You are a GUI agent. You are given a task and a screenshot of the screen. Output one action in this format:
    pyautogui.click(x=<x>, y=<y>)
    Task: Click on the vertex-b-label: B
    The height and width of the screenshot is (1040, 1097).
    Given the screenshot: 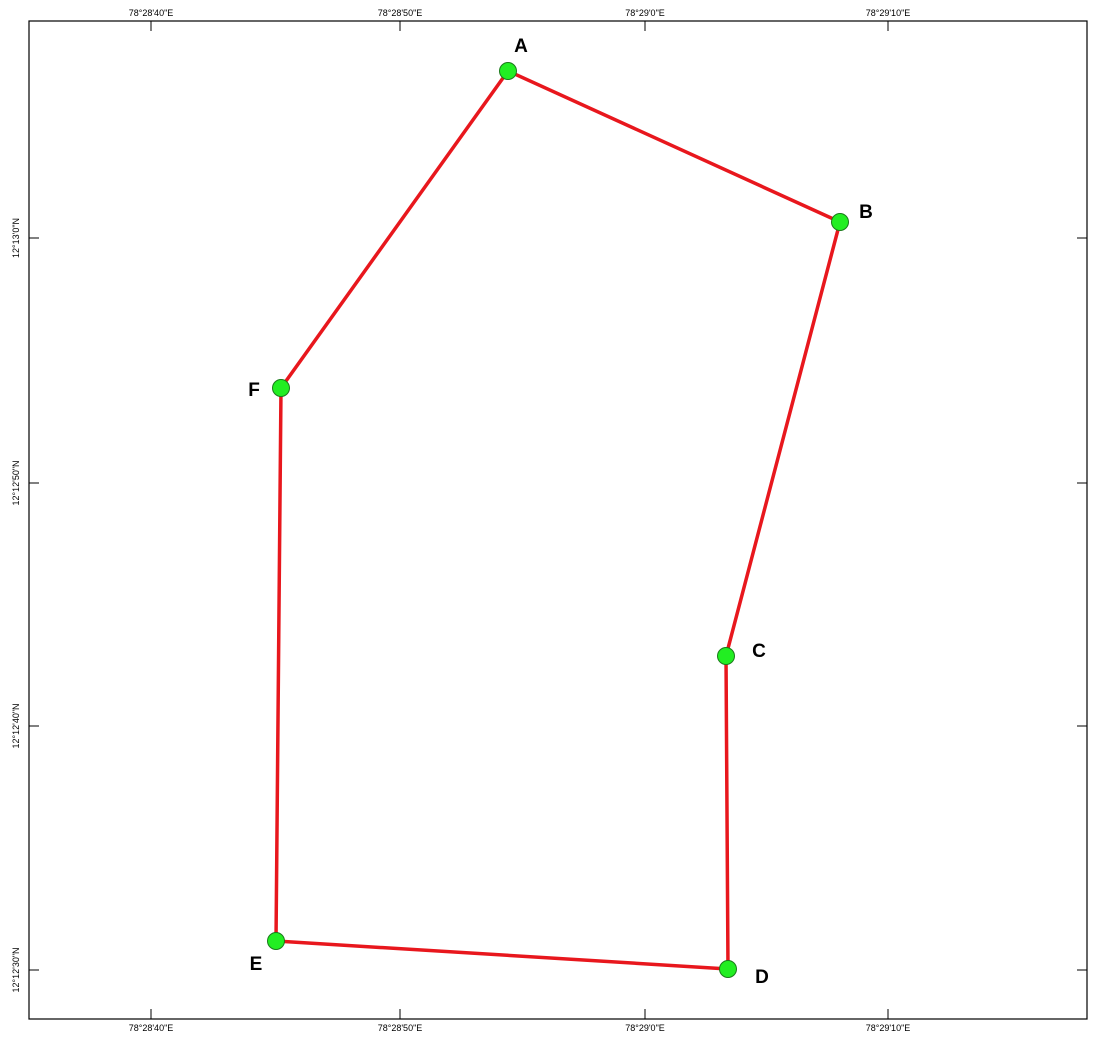 What is the action you would take?
    pyautogui.click(x=866, y=212)
    